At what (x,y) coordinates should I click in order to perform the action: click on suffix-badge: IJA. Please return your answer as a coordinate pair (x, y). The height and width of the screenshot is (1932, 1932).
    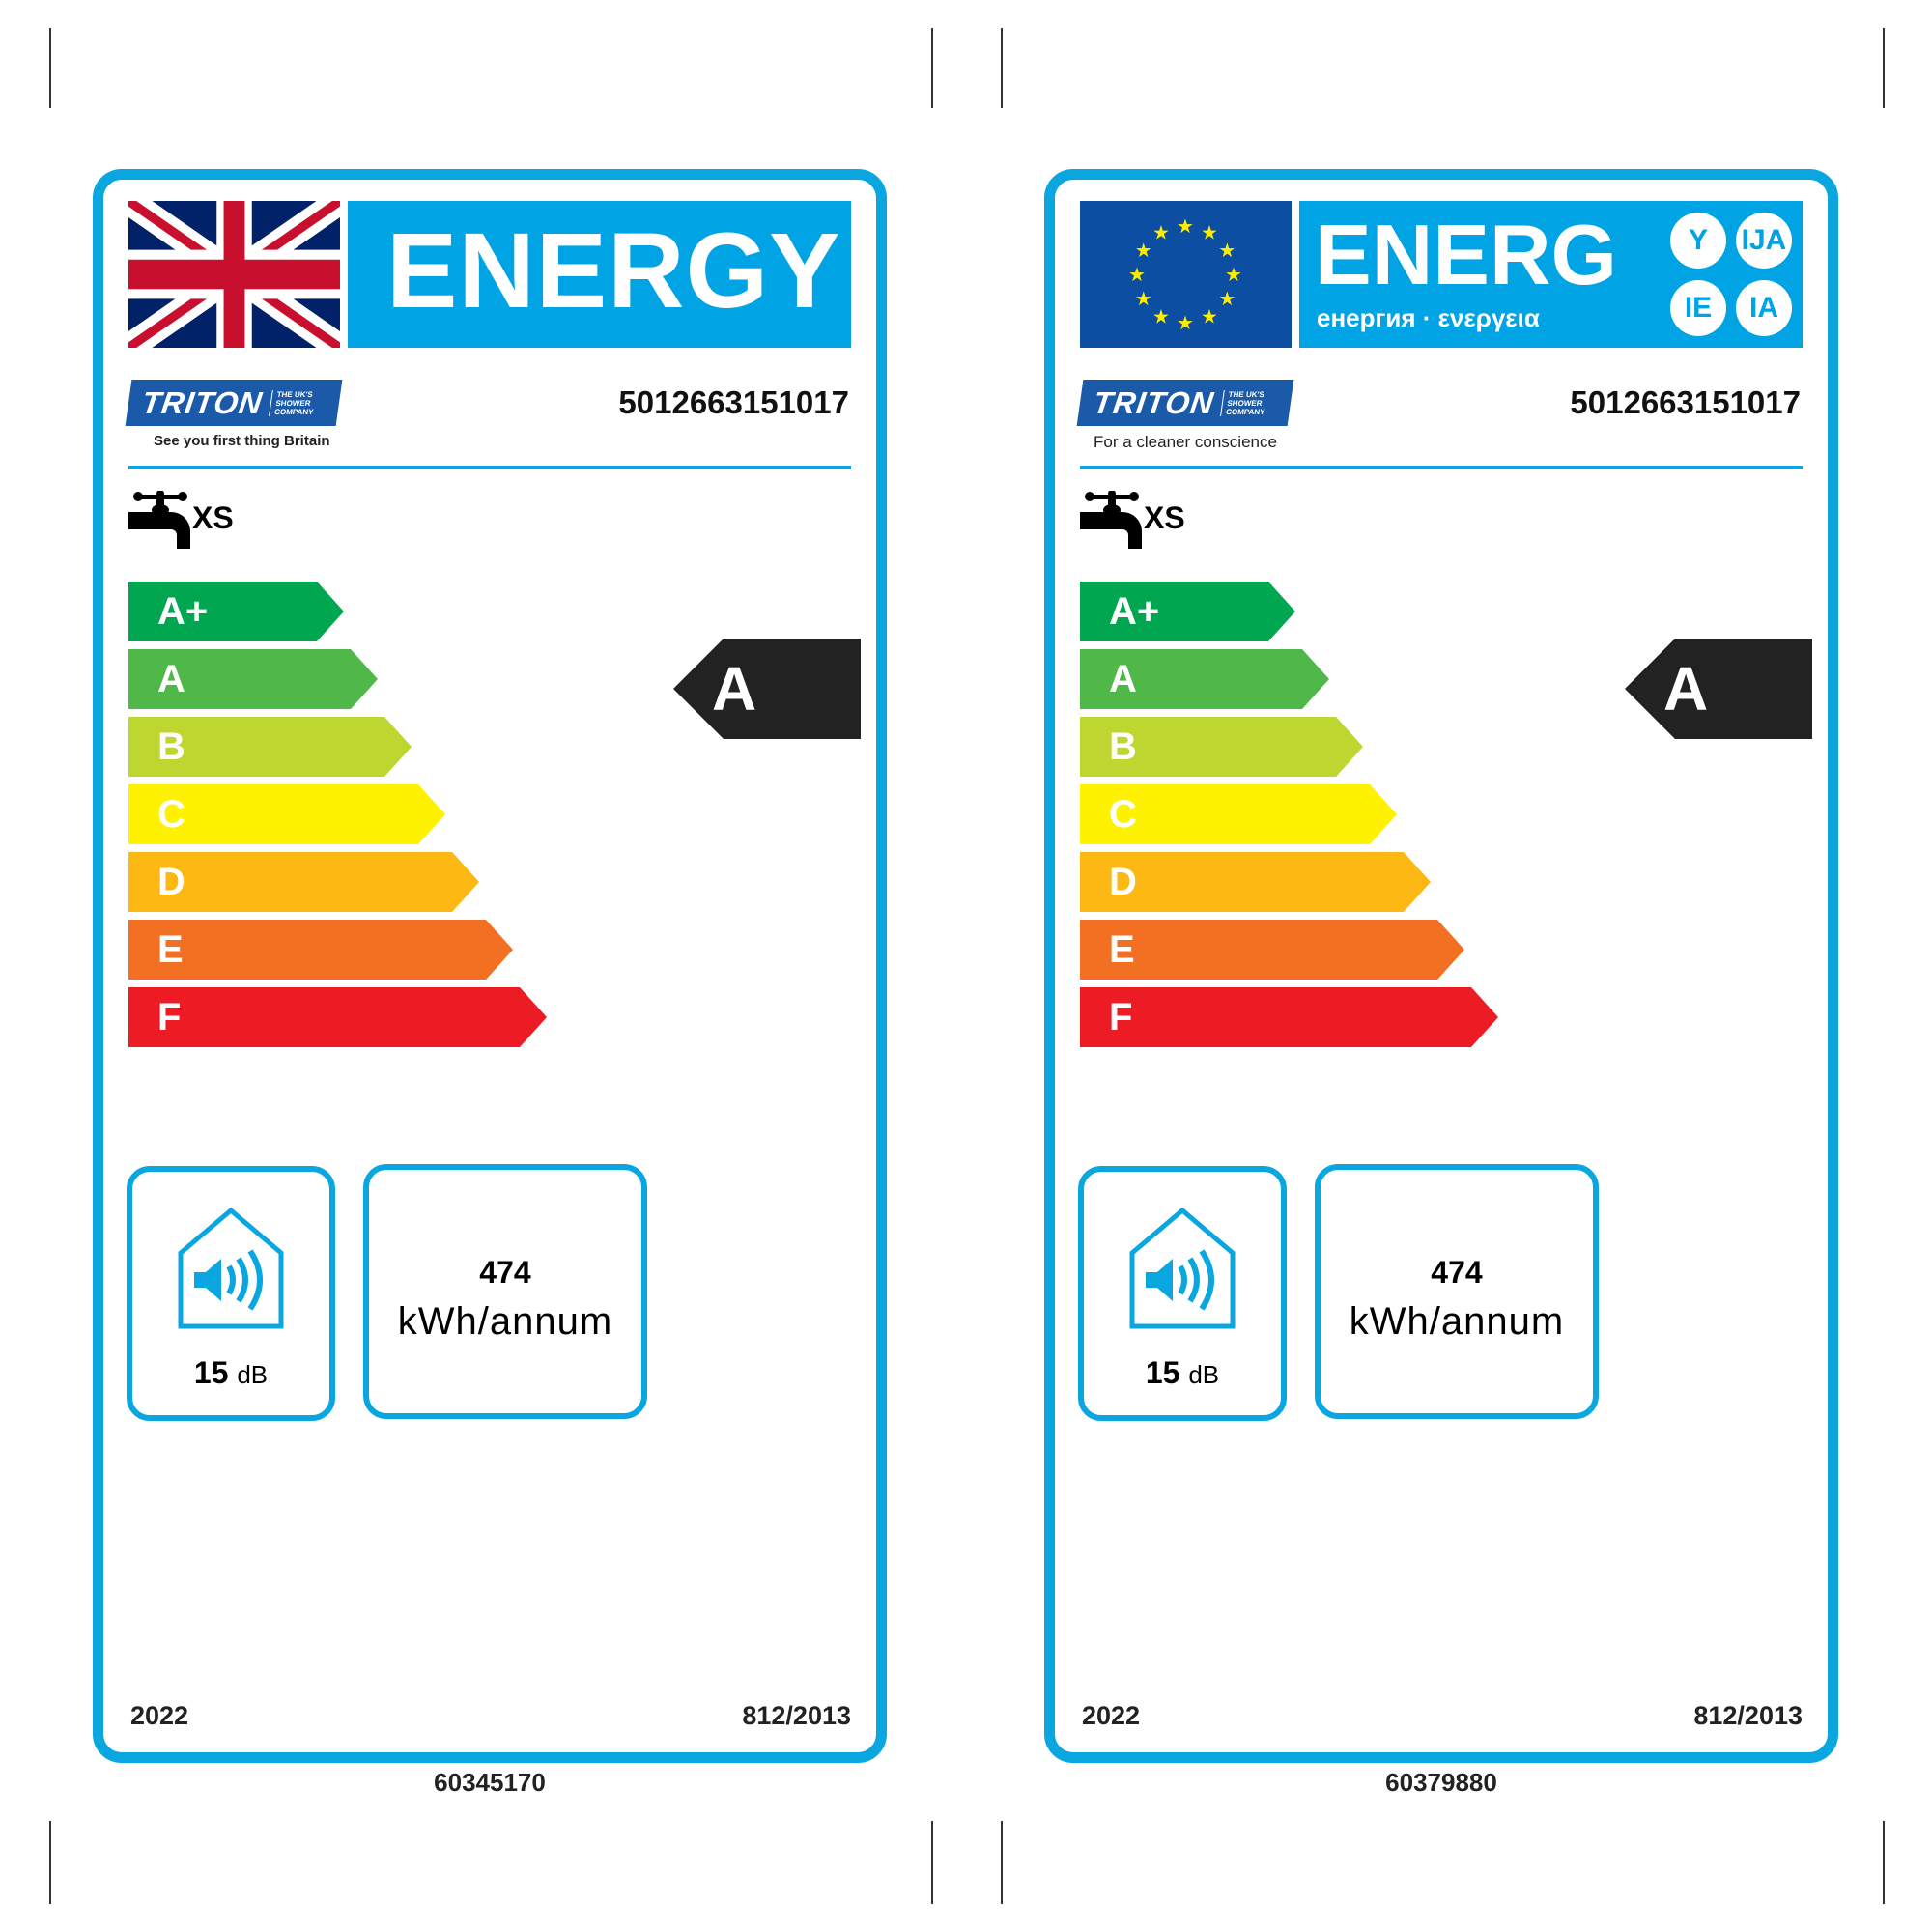
    Looking at the image, I should click on (1764, 241).